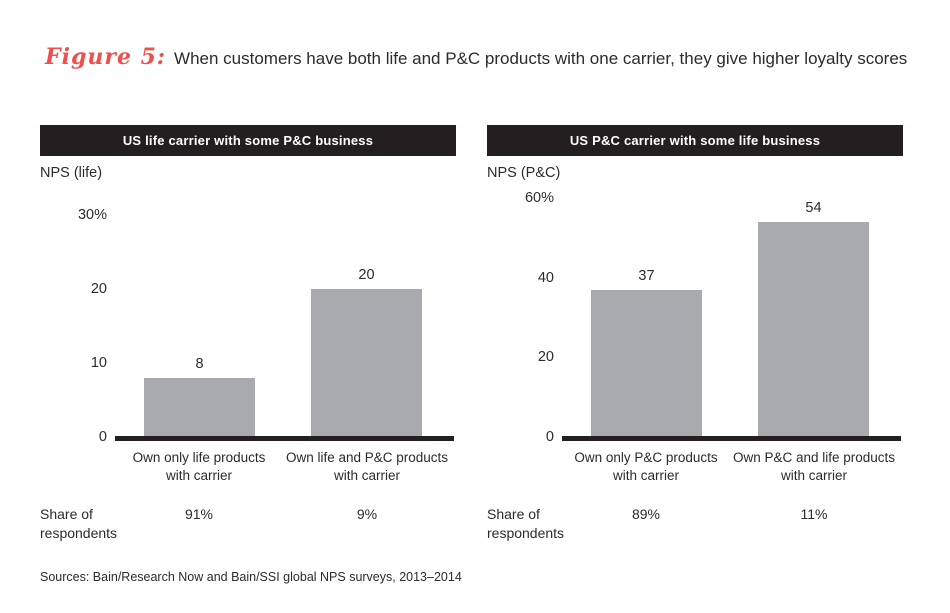 The width and height of the screenshot is (950, 613). I want to click on chart-title: US life carrier with some P&C business, so click(248, 140).